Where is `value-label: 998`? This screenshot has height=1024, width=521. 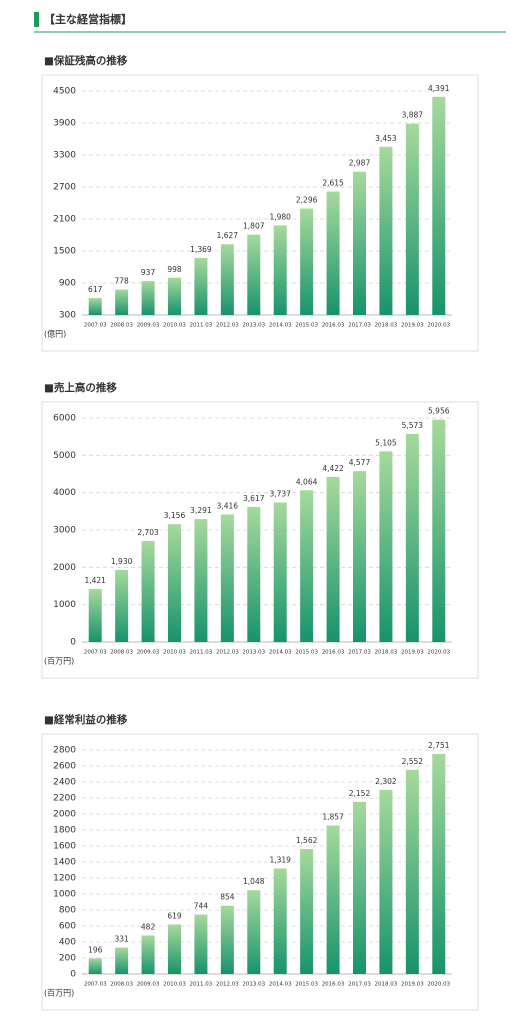
value-label: 998 is located at coordinates (174, 269).